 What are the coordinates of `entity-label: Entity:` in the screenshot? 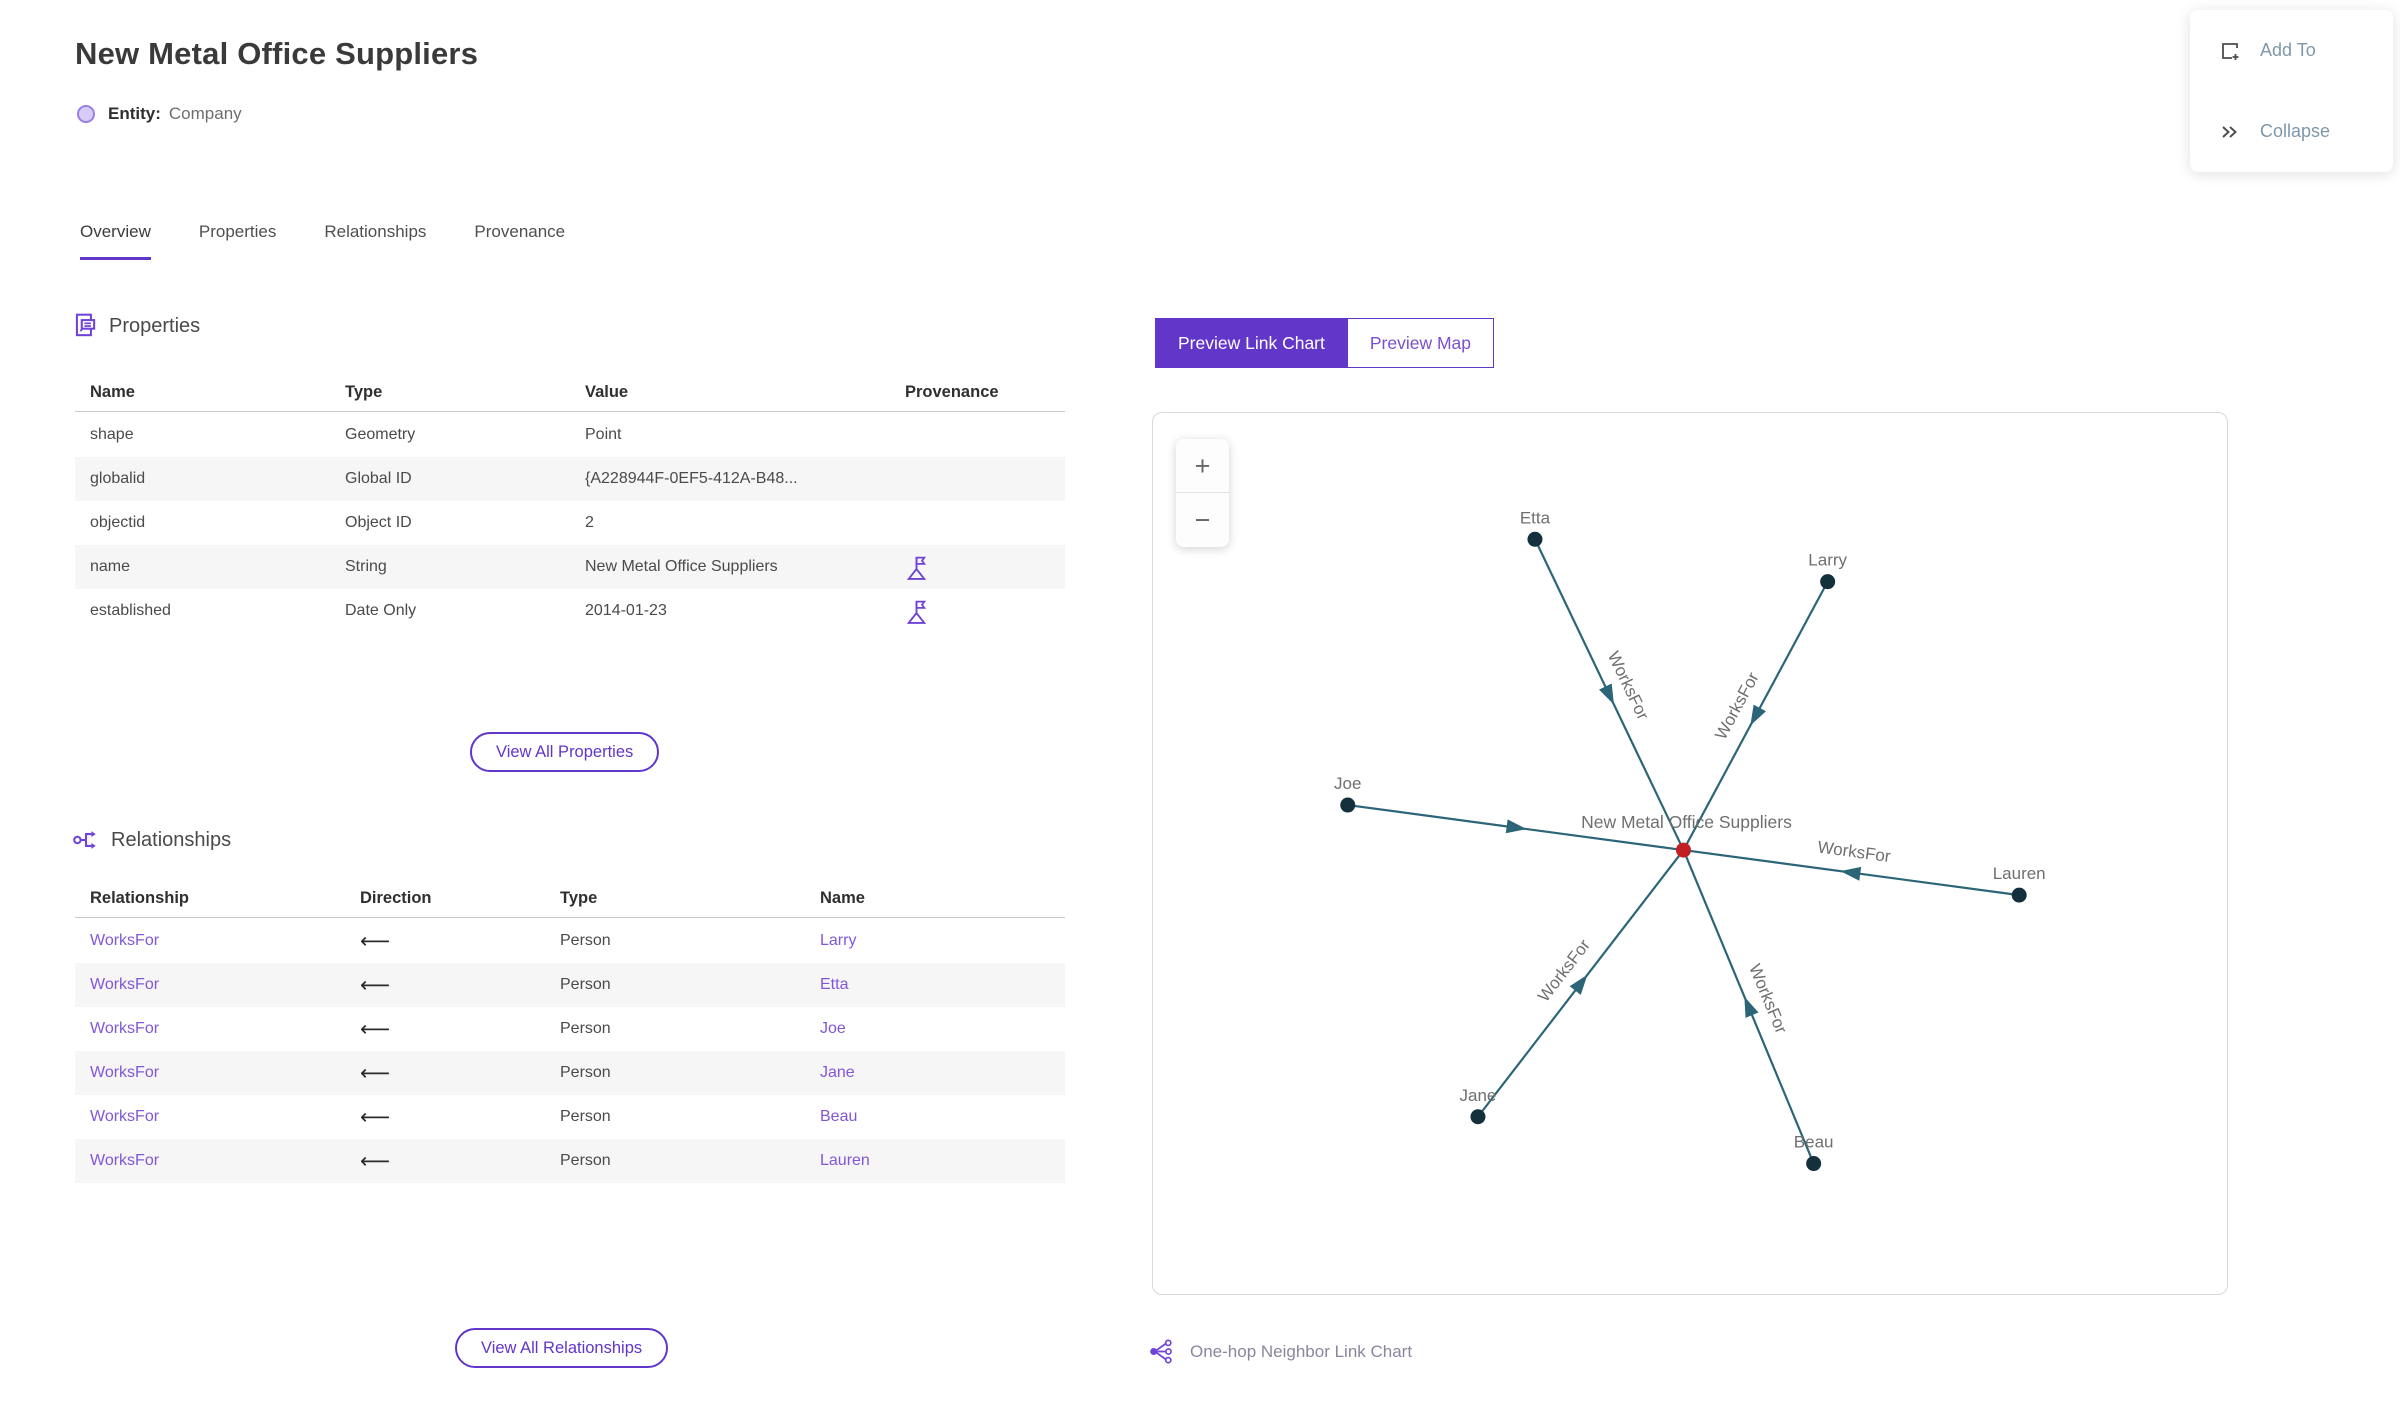 It's located at (134, 113).